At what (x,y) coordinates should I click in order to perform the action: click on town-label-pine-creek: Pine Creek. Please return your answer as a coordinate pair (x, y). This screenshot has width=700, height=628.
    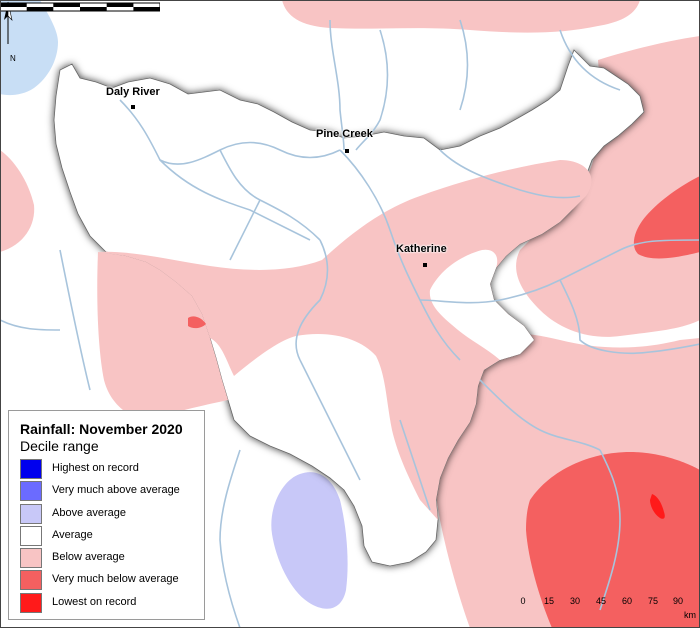
    Looking at the image, I should click on (344, 134).